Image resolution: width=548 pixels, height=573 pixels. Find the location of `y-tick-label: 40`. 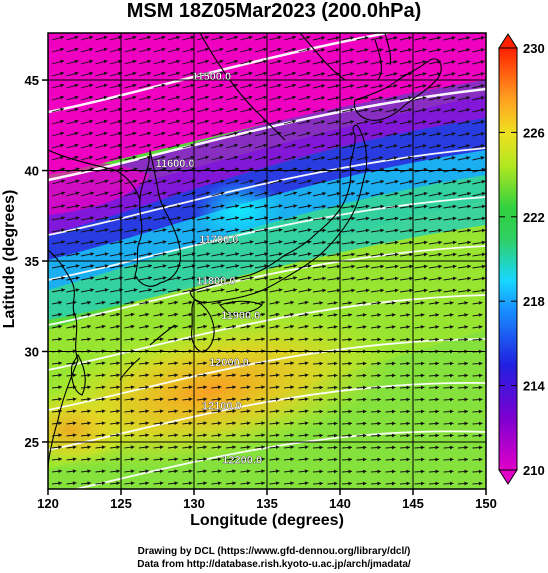

y-tick-label: 40 is located at coordinates (32, 171).